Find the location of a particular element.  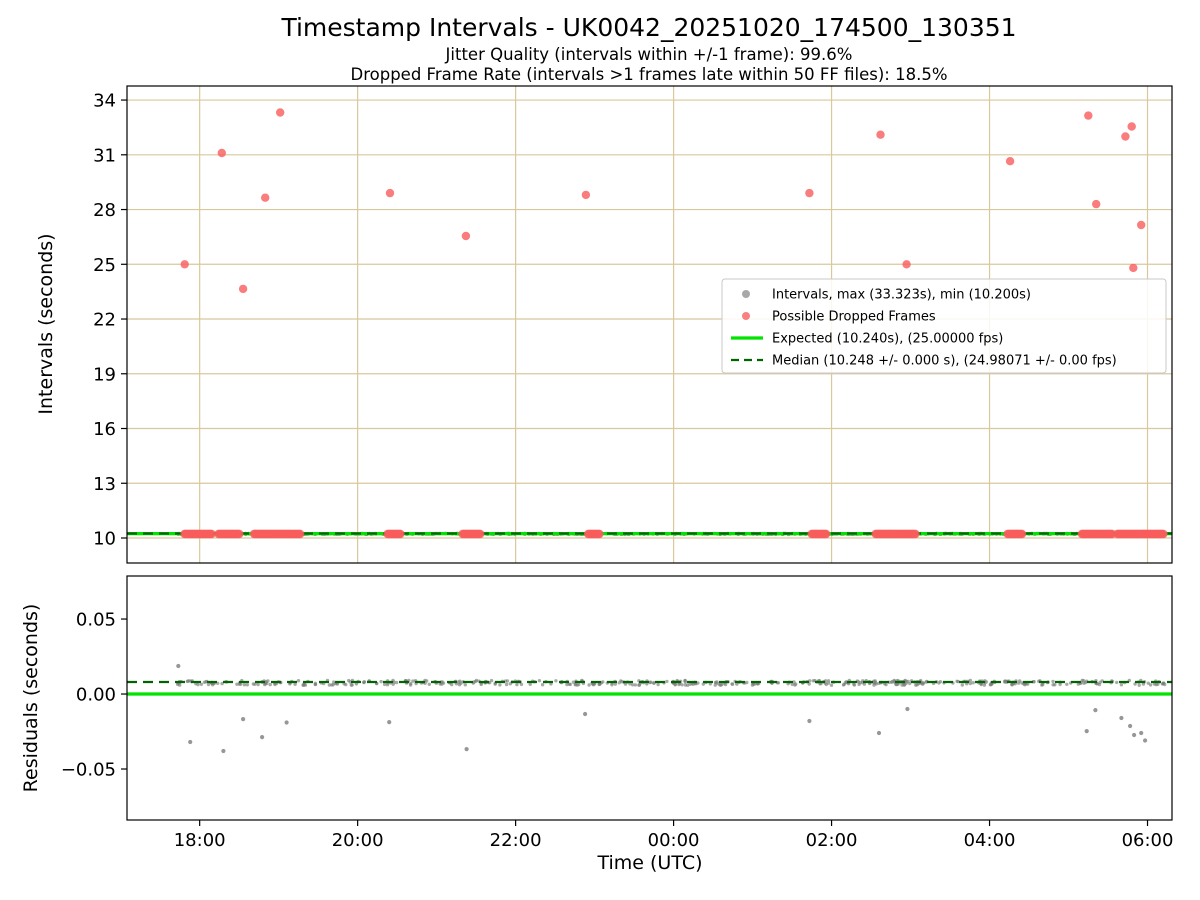

y-tick-label-top: 25 is located at coordinates (104, 265).